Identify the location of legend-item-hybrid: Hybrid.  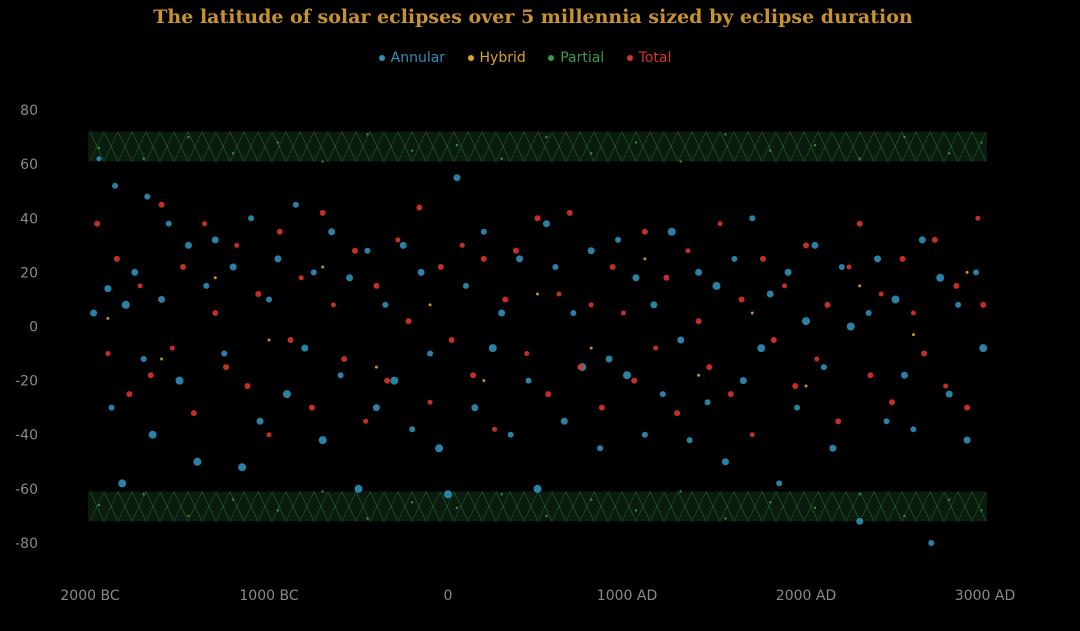
(496, 58).